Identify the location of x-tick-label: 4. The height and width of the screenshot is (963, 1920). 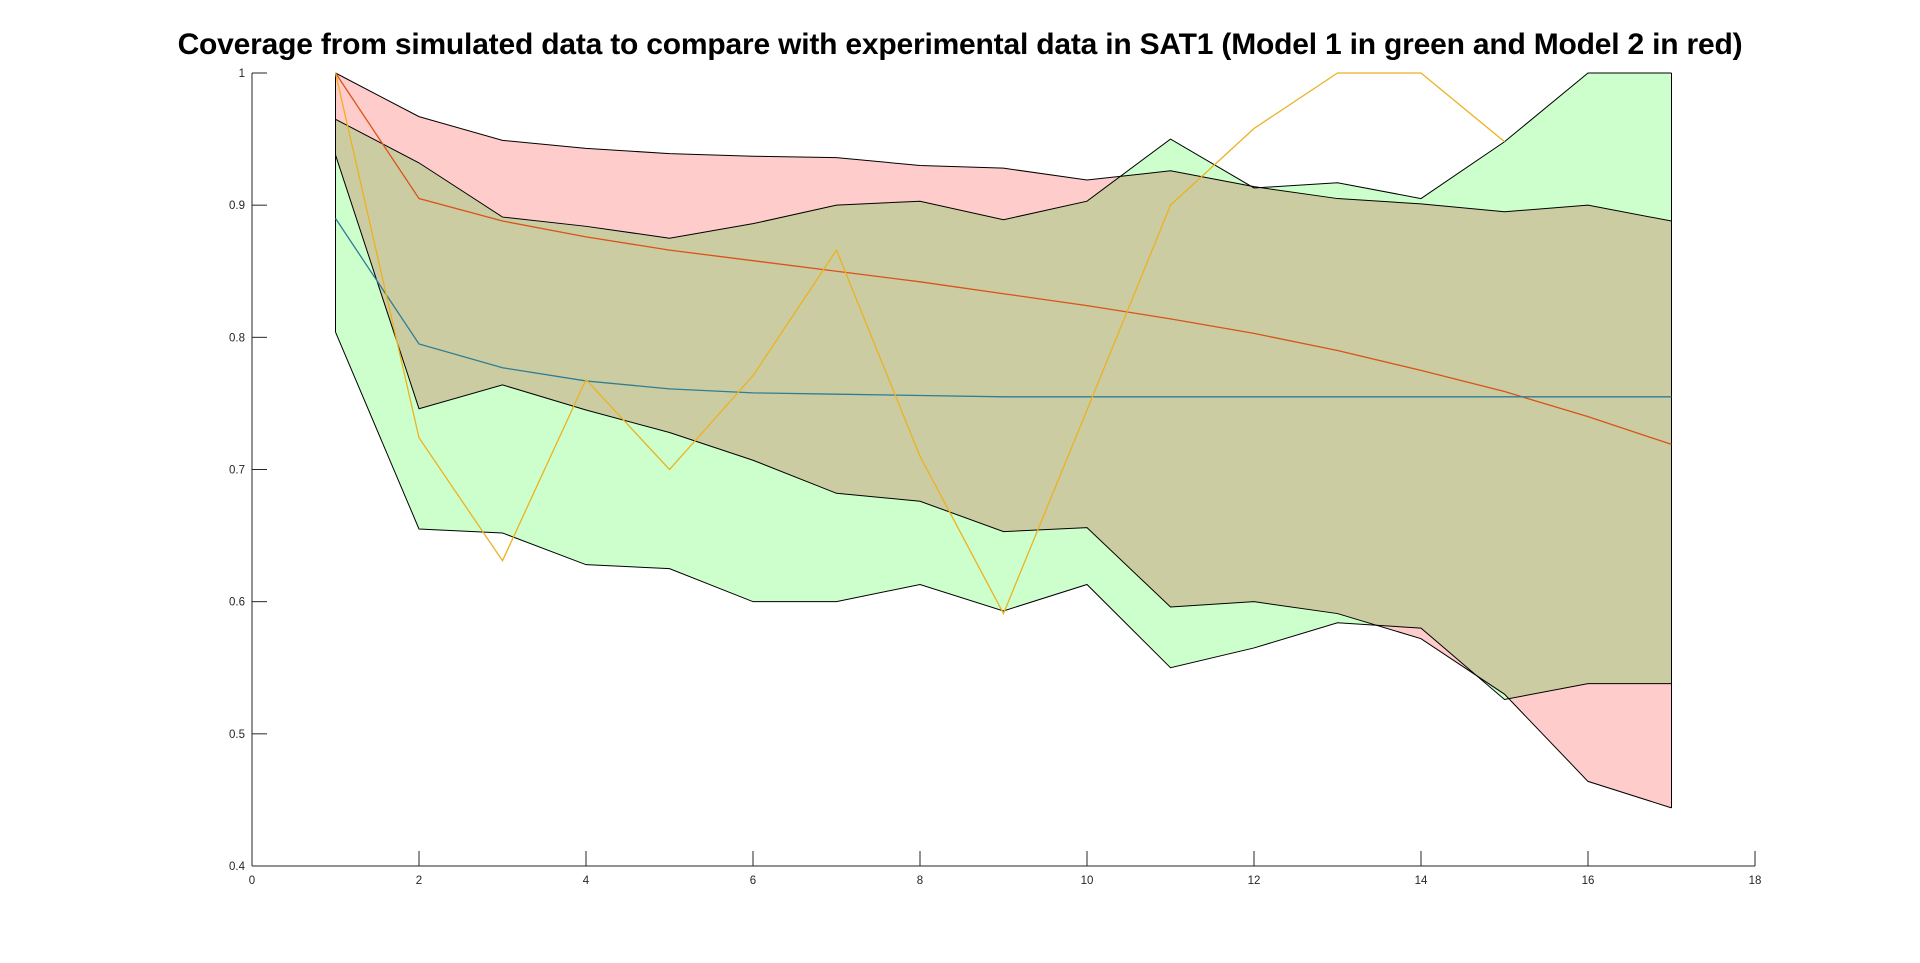
(586, 881).